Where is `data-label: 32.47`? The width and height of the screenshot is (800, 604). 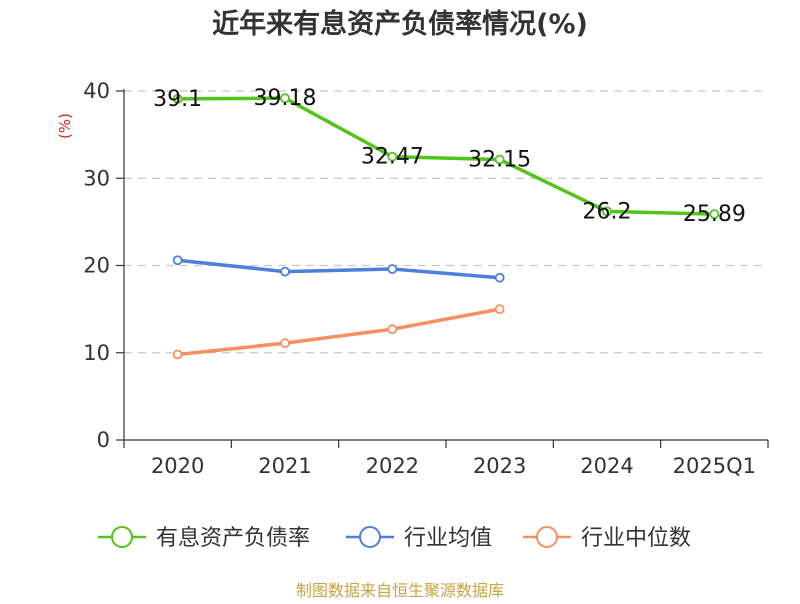 data-label: 32.47 is located at coordinates (392, 157).